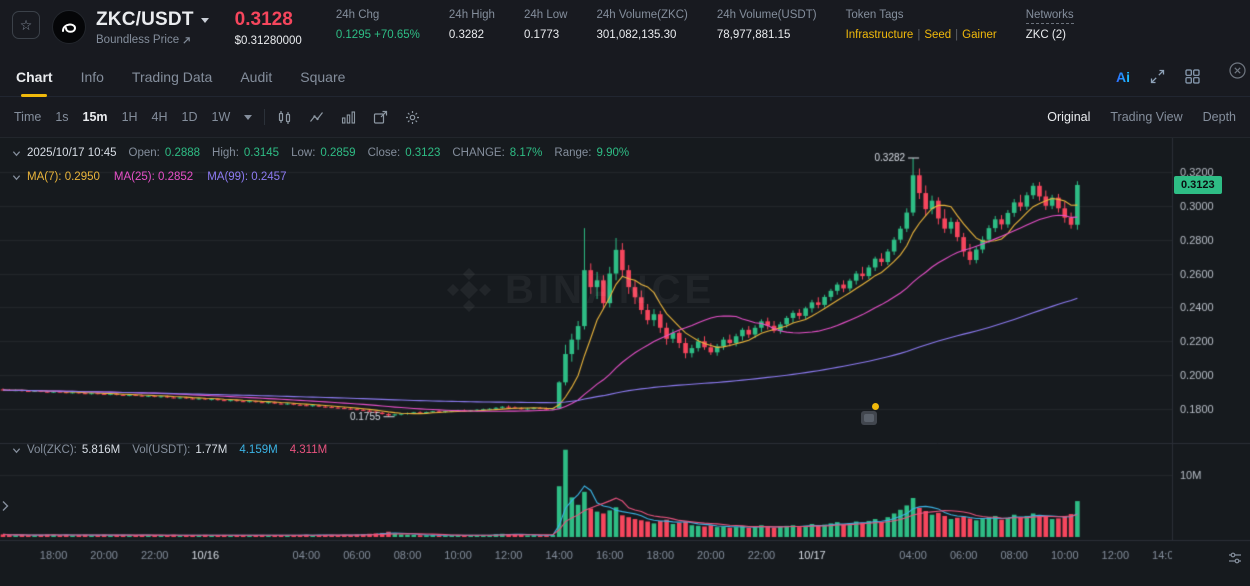 This screenshot has width=1250, height=586. I want to click on candlestick-icon, so click(285, 117).